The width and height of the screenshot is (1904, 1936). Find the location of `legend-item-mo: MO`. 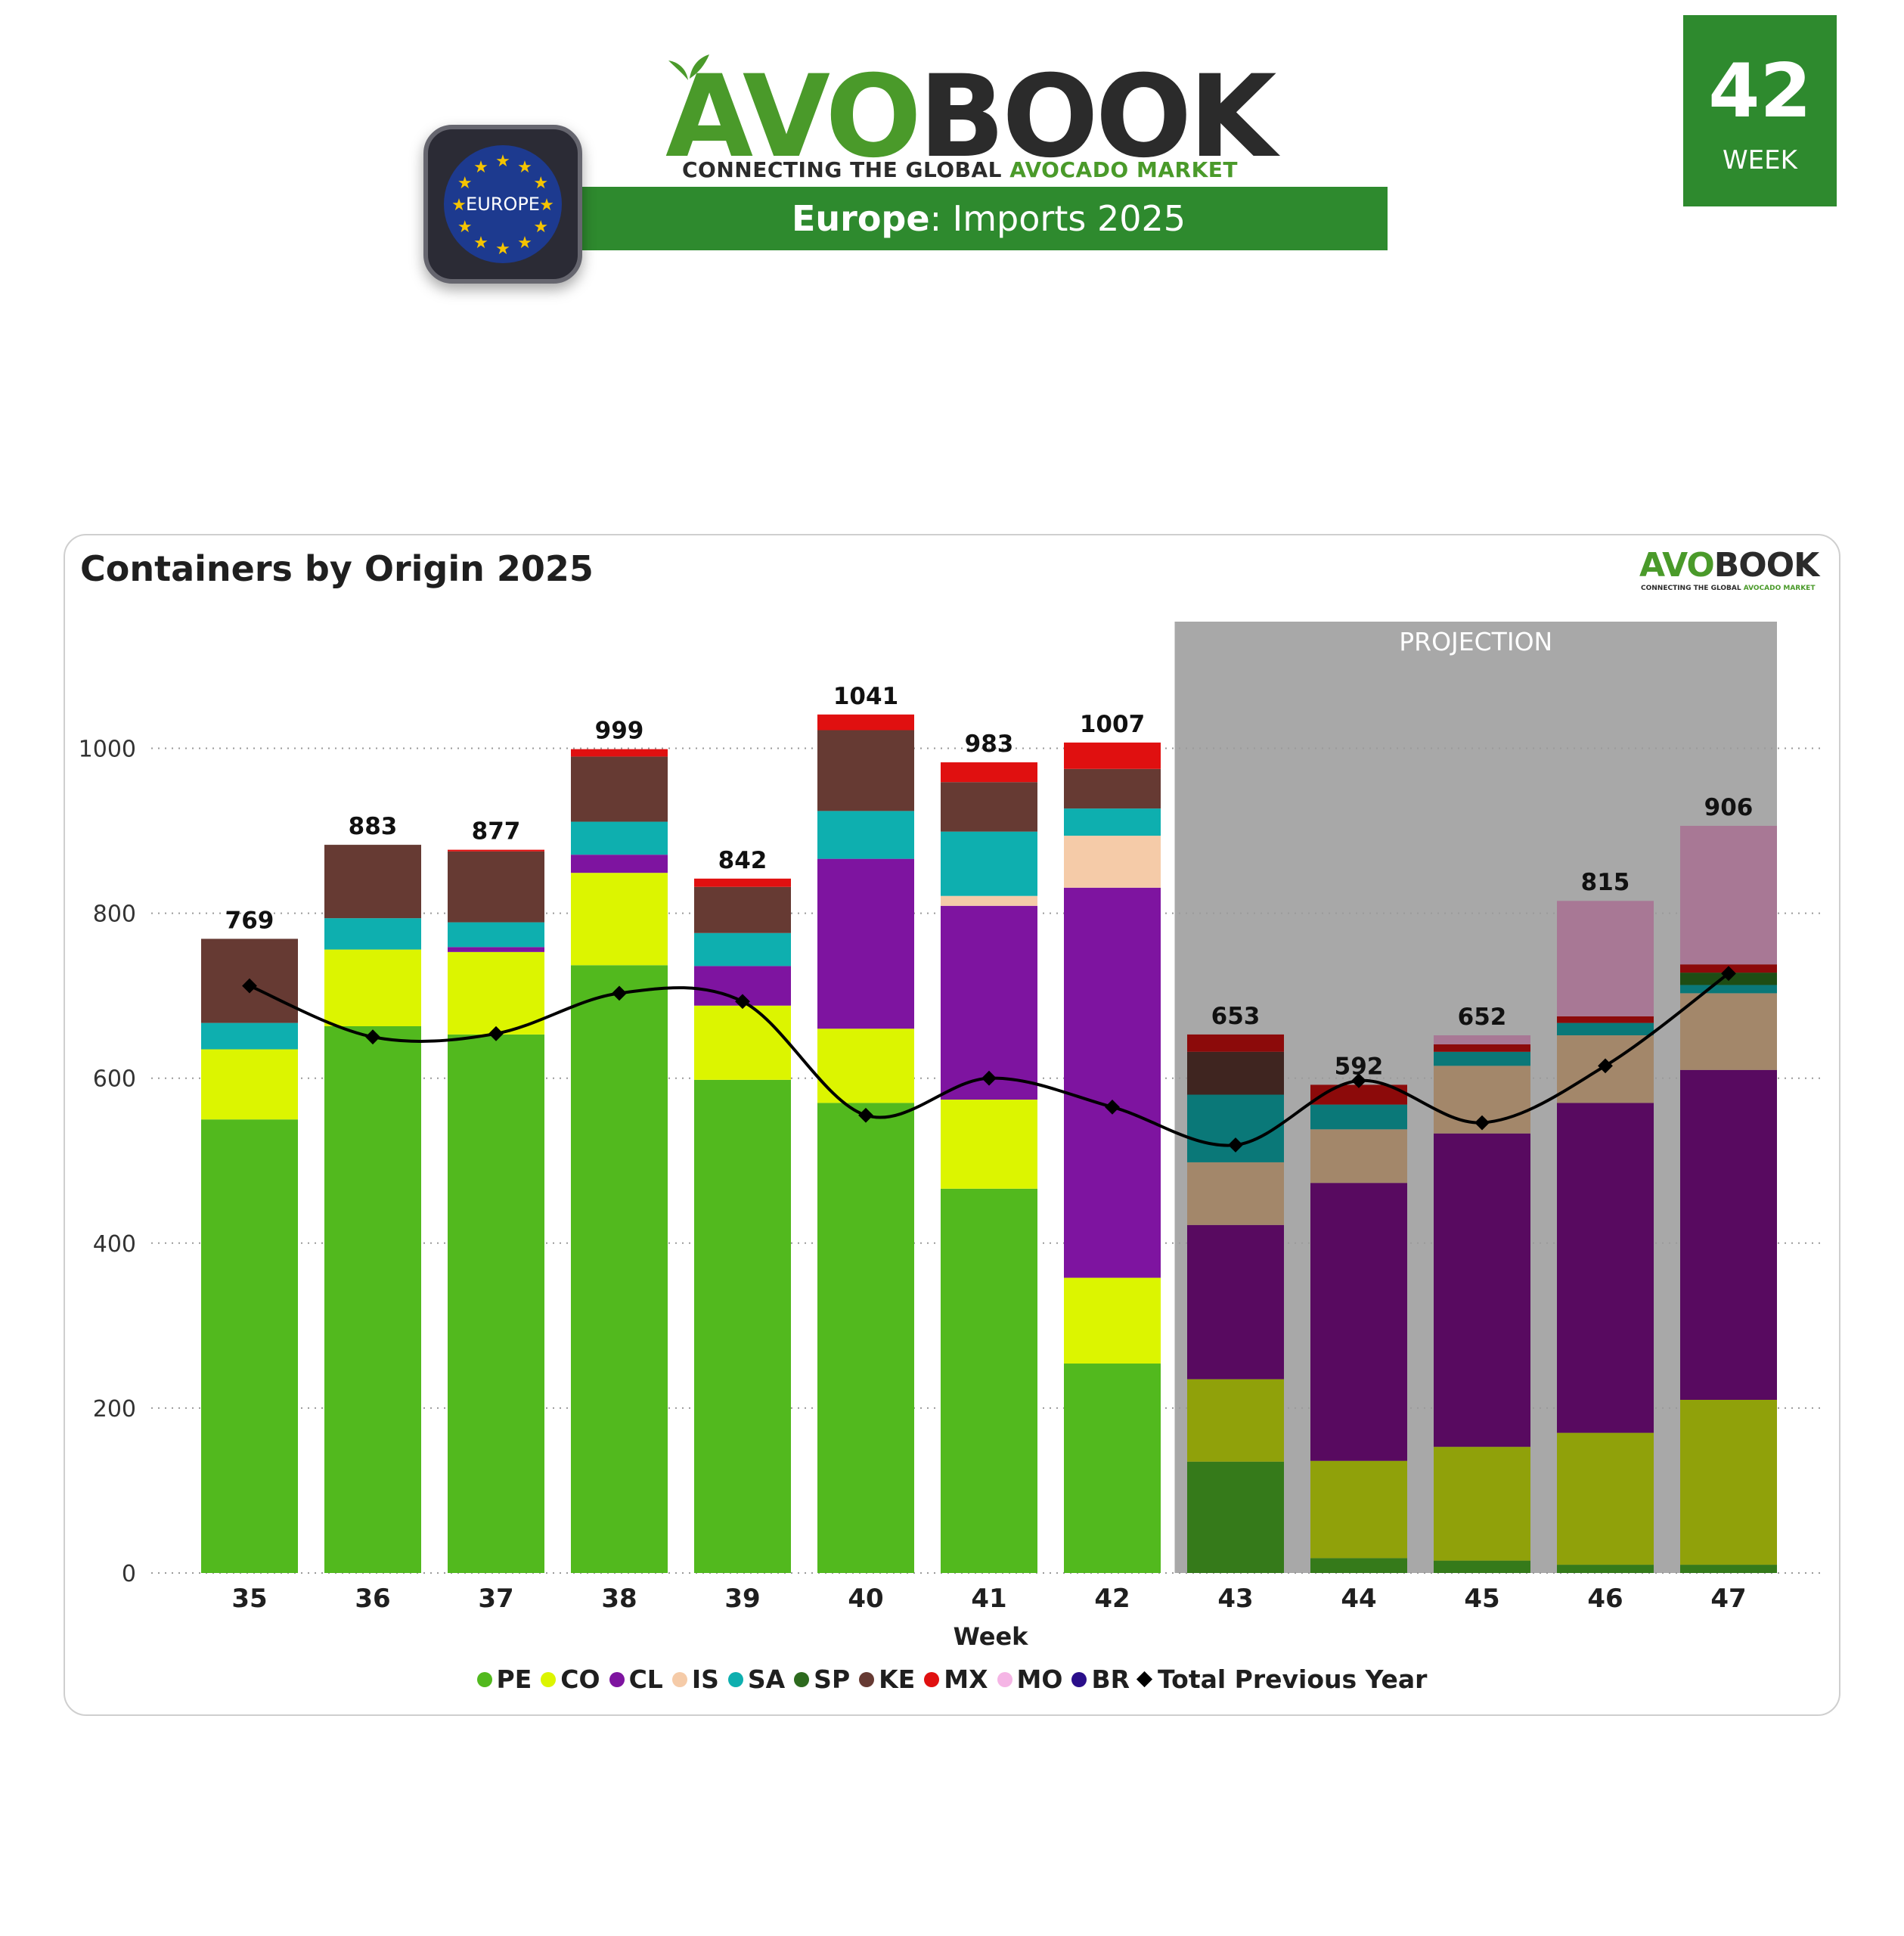

legend-item-mo: MO is located at coordinates (1029, 1678).